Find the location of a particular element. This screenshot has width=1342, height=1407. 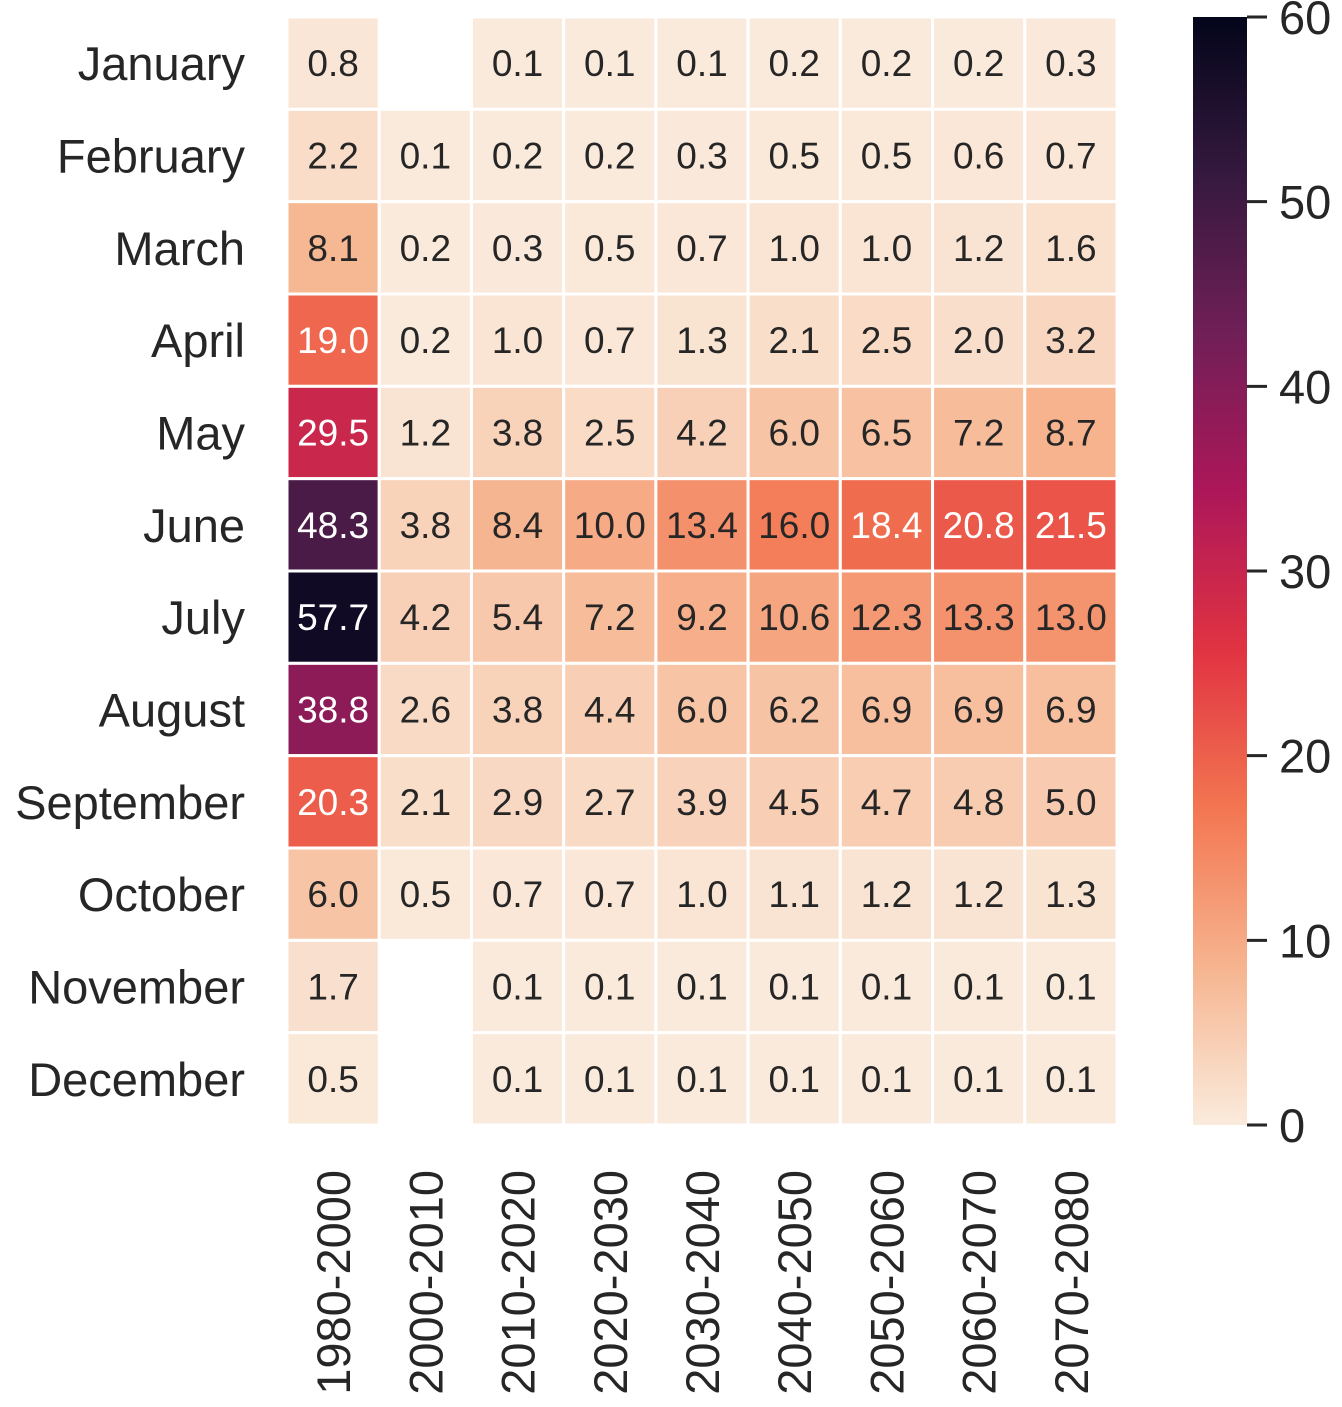

cell-value-label: 19.0 is located at coordinates (333, 340).